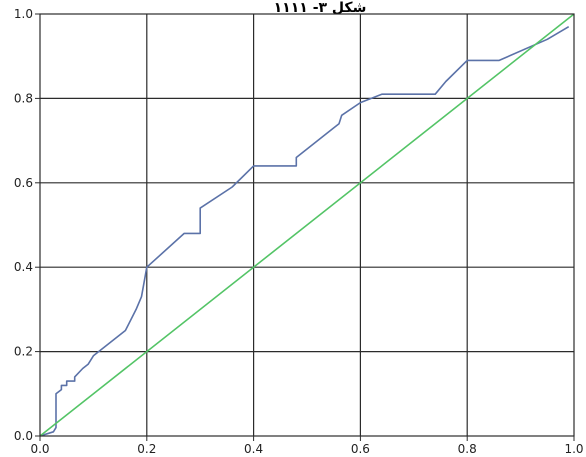  Describe the element at coordinates (23, 183) in the screenshot. I see `y-tick-label: 0.6` at that location.